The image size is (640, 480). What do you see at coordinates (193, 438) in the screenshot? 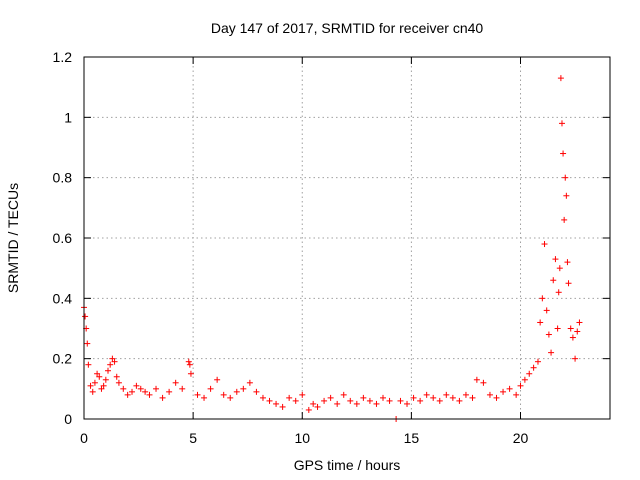
I see `x-tick-label: 5` at bounding box center [193, 438].